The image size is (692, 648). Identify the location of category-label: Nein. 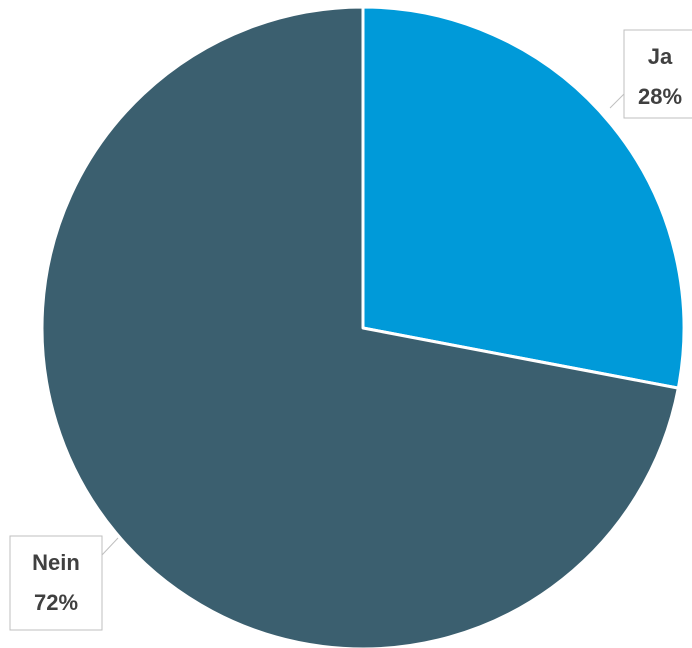
(56, 562).